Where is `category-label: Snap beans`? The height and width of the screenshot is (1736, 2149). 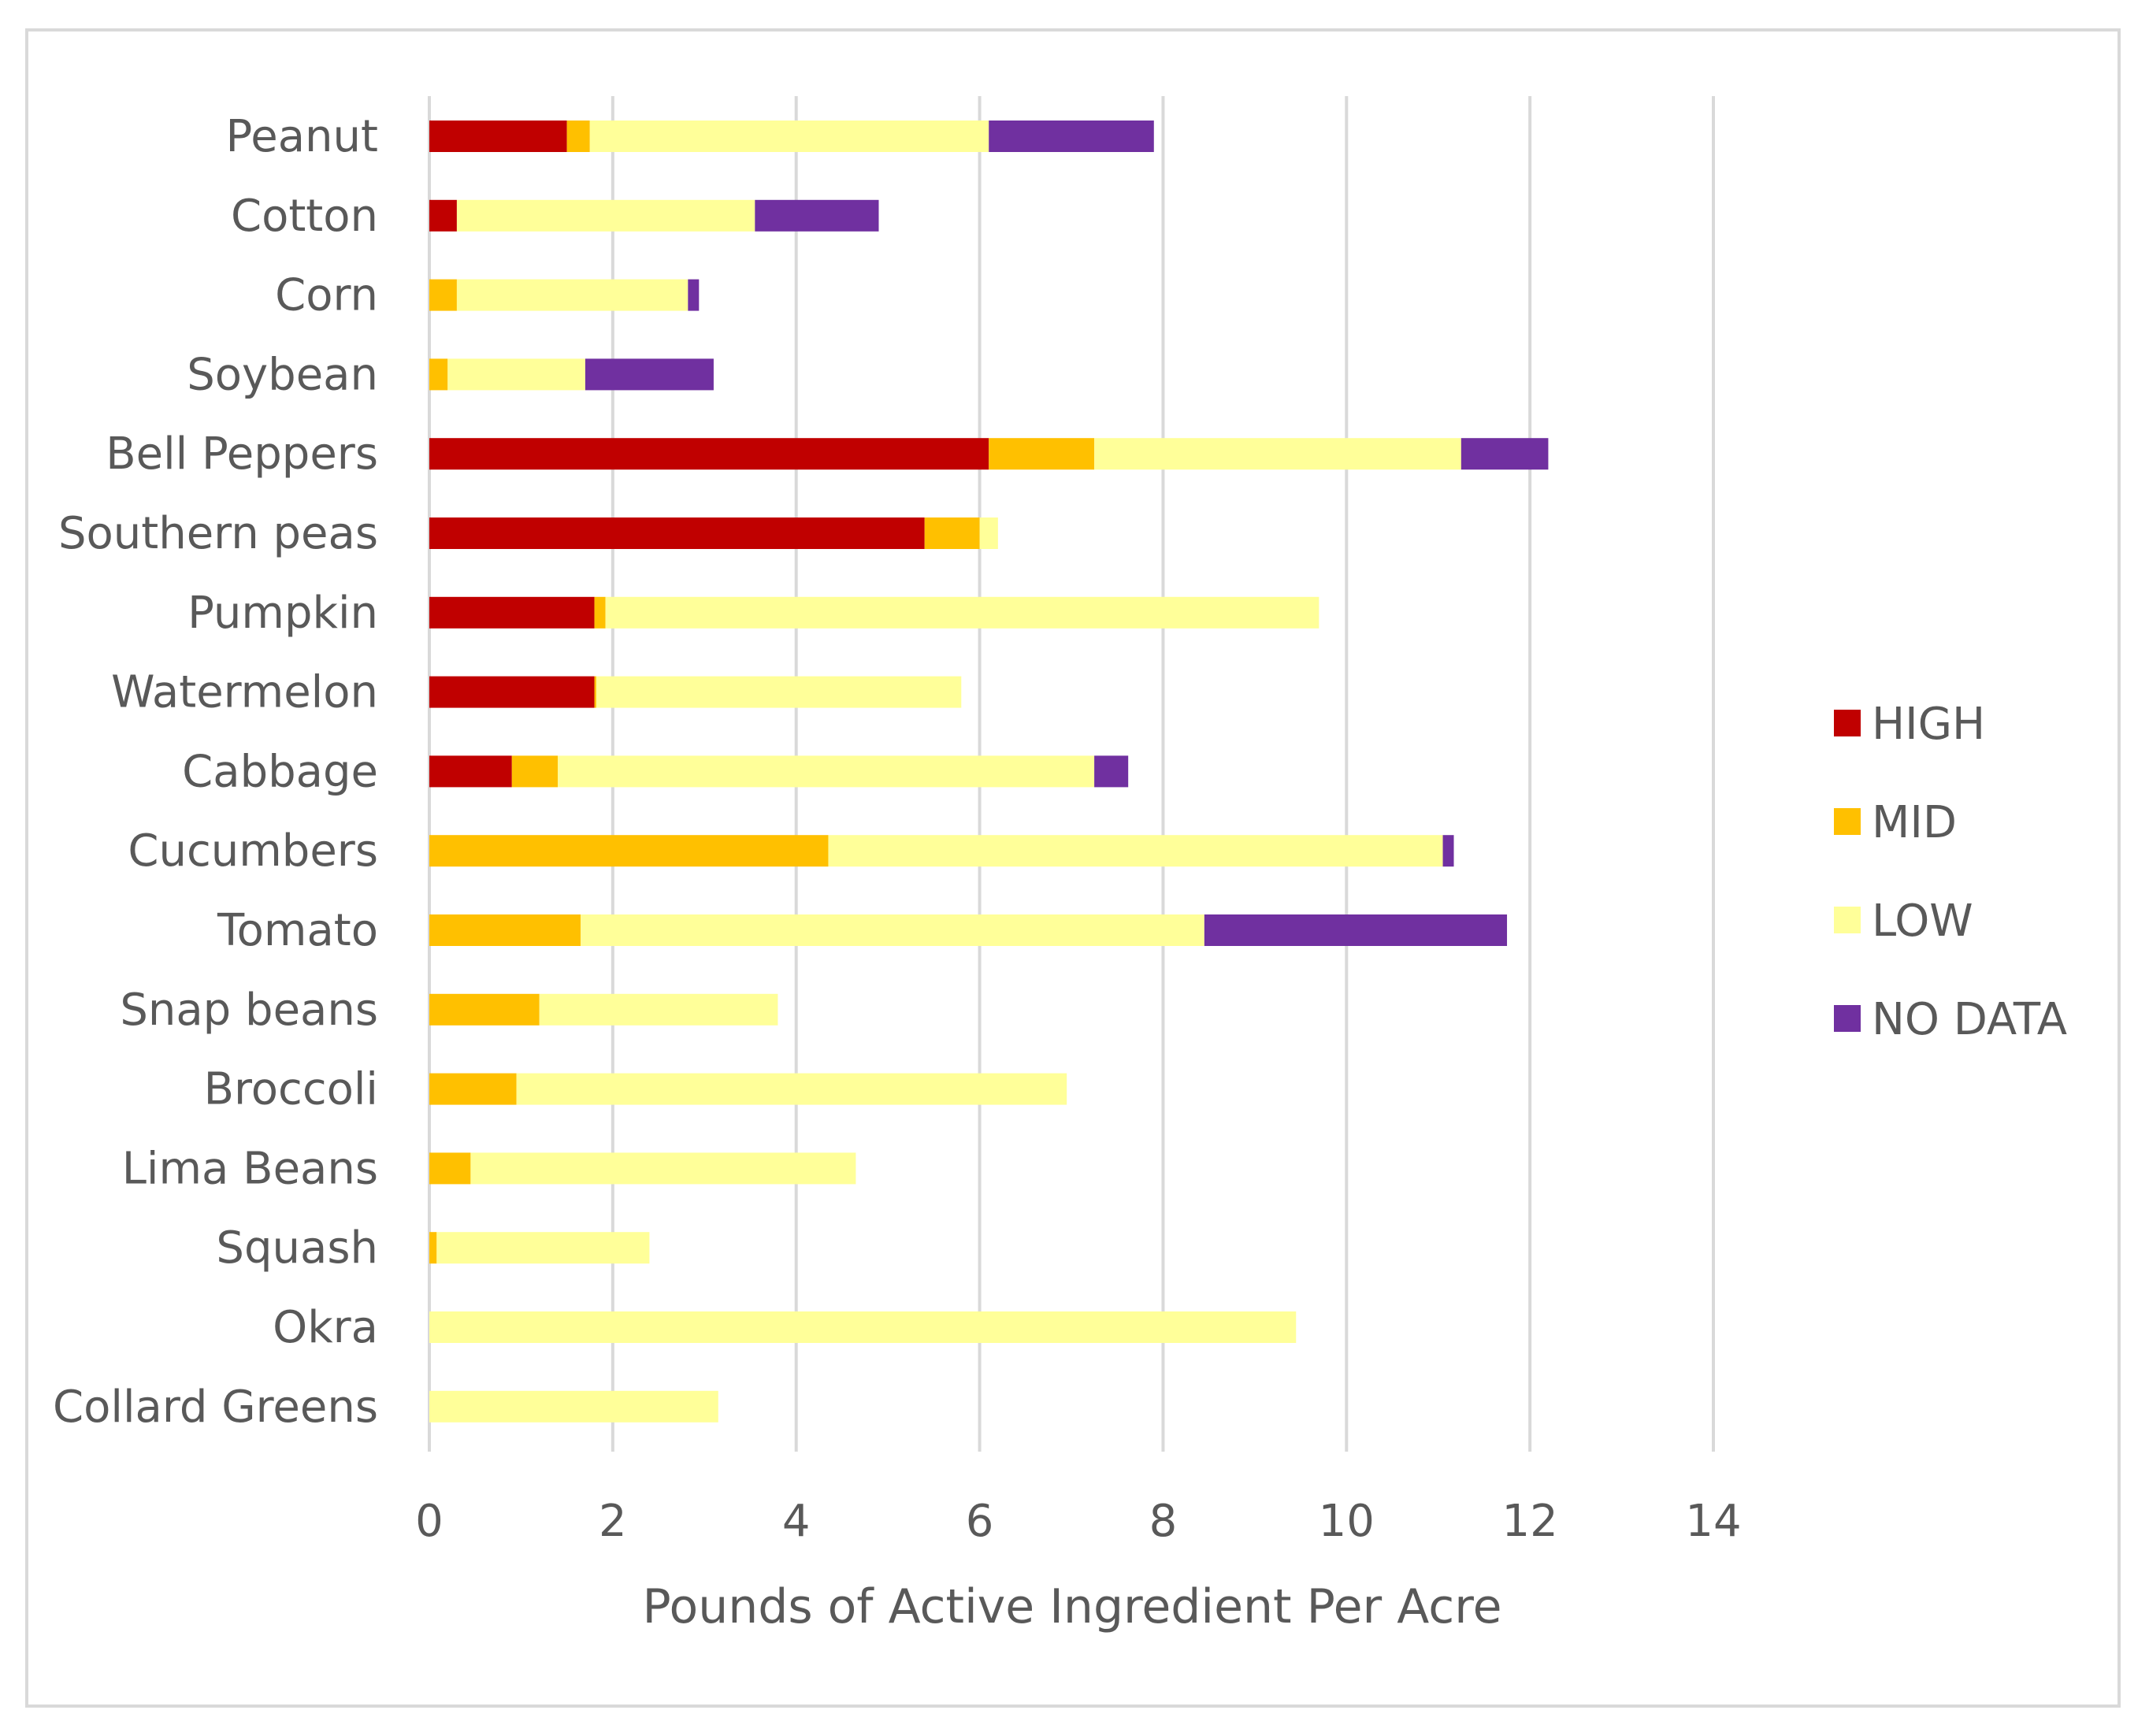 category-label: Snap beans is located at coordinates (249, 1011).